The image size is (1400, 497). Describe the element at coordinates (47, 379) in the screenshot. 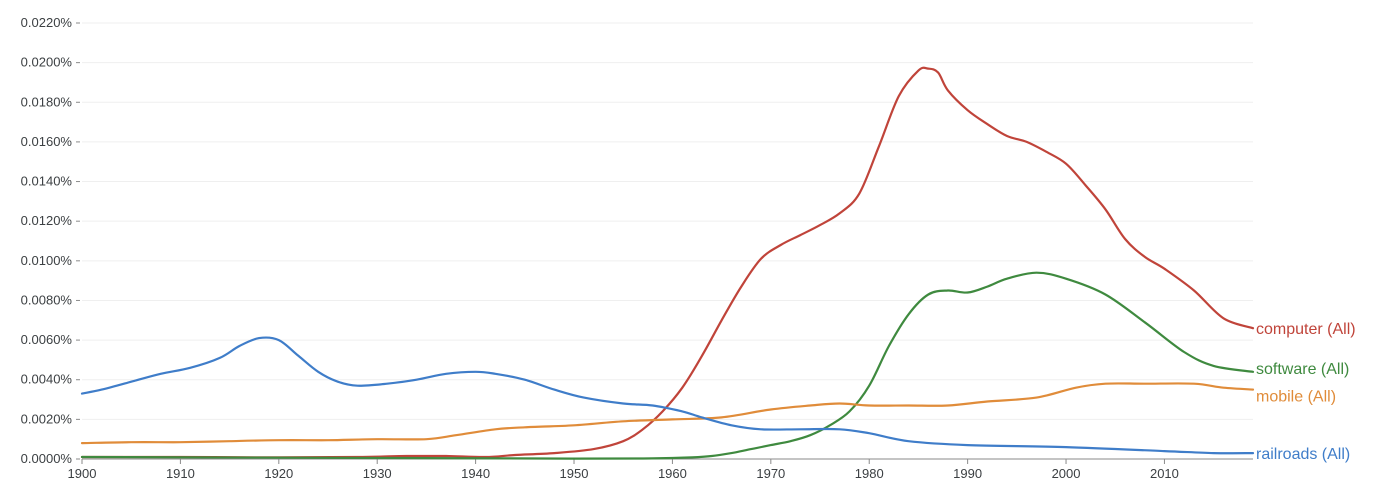

I see `y-tick-label: 0.0040%` at that location.